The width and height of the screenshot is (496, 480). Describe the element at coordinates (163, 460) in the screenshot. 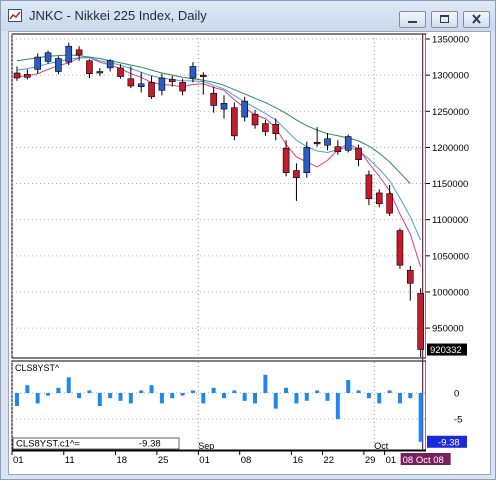

I see `x-tick-label: 25` at that location.